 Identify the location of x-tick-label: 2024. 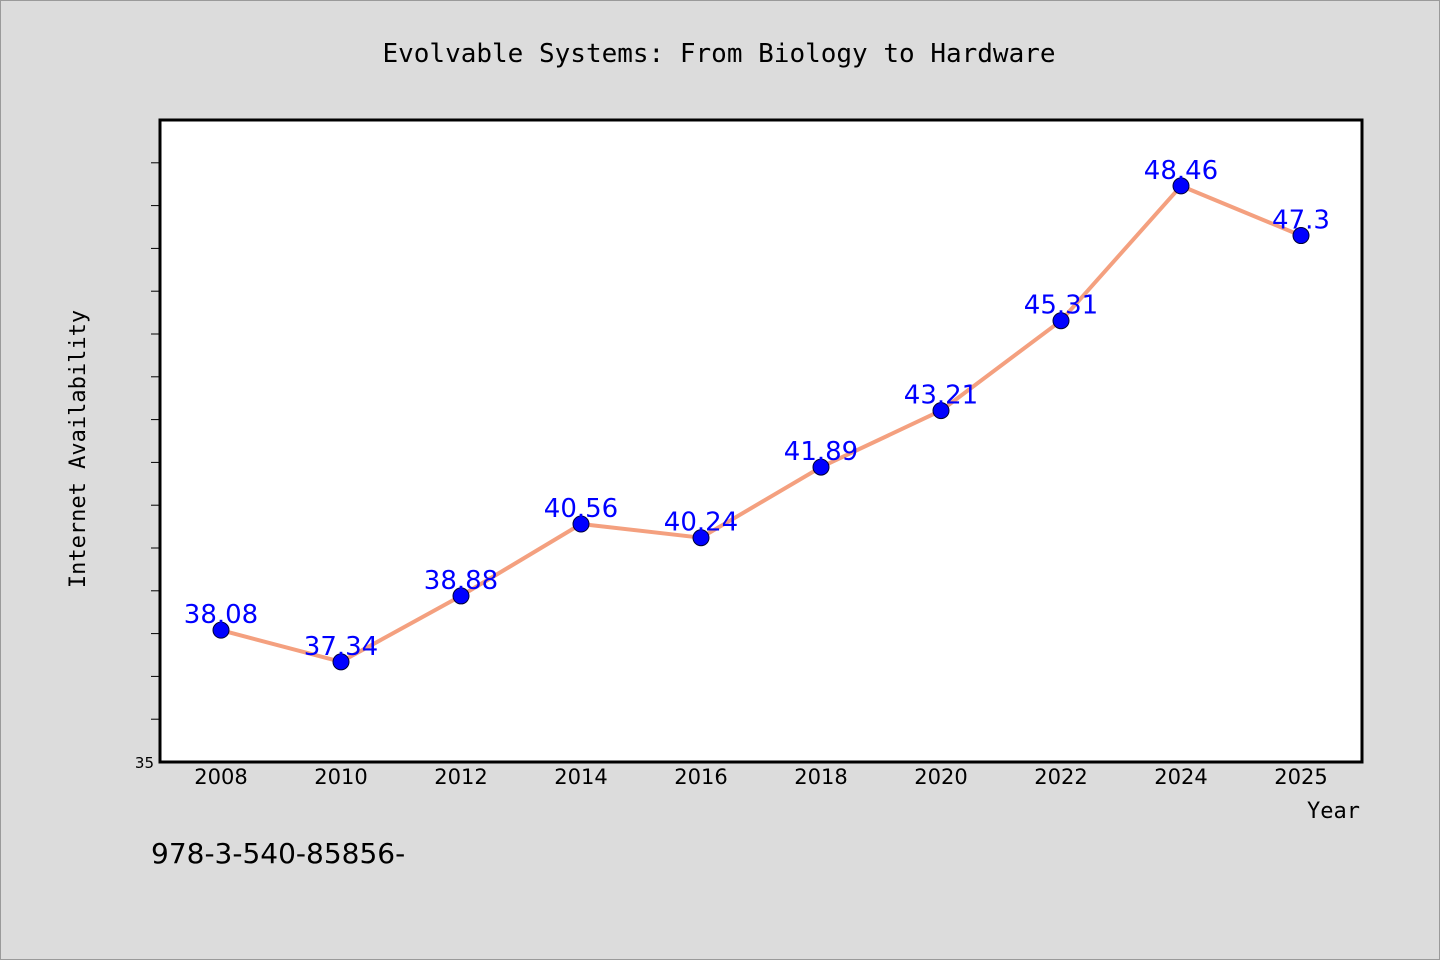
(1180, 777).